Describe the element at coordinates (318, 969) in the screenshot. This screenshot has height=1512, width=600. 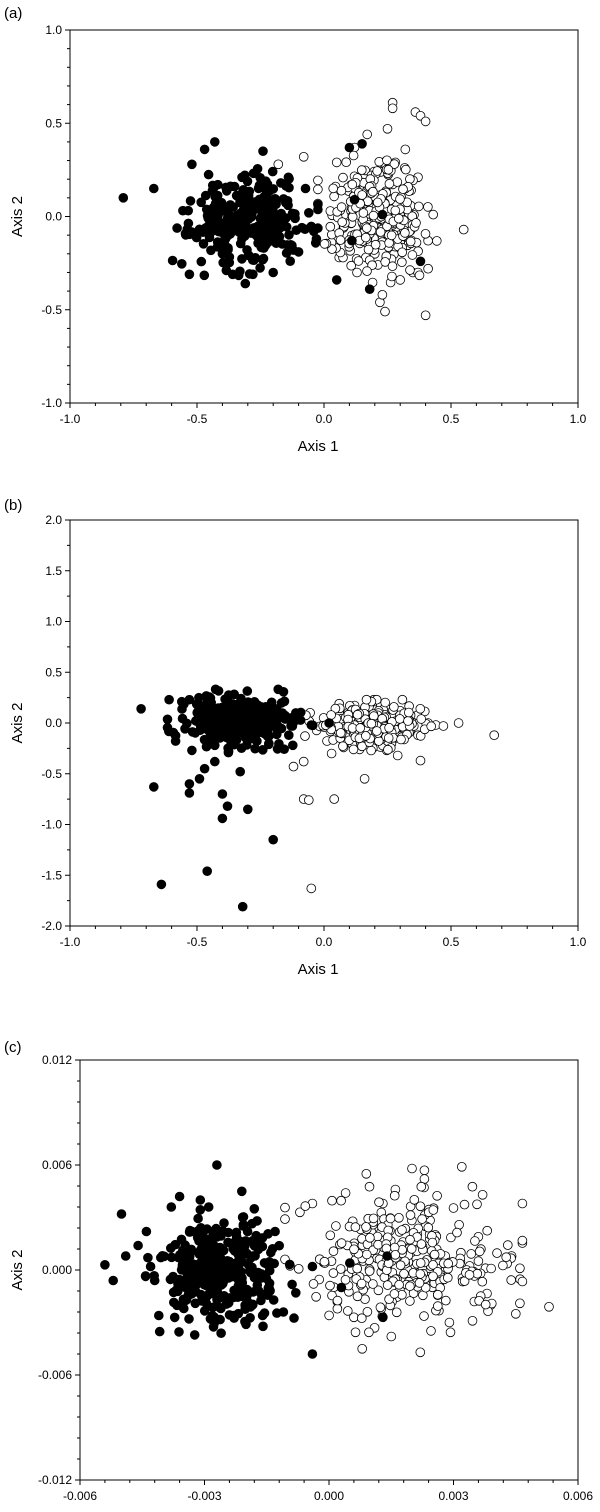
I see `x-axis-title: Axis 1` at that location.